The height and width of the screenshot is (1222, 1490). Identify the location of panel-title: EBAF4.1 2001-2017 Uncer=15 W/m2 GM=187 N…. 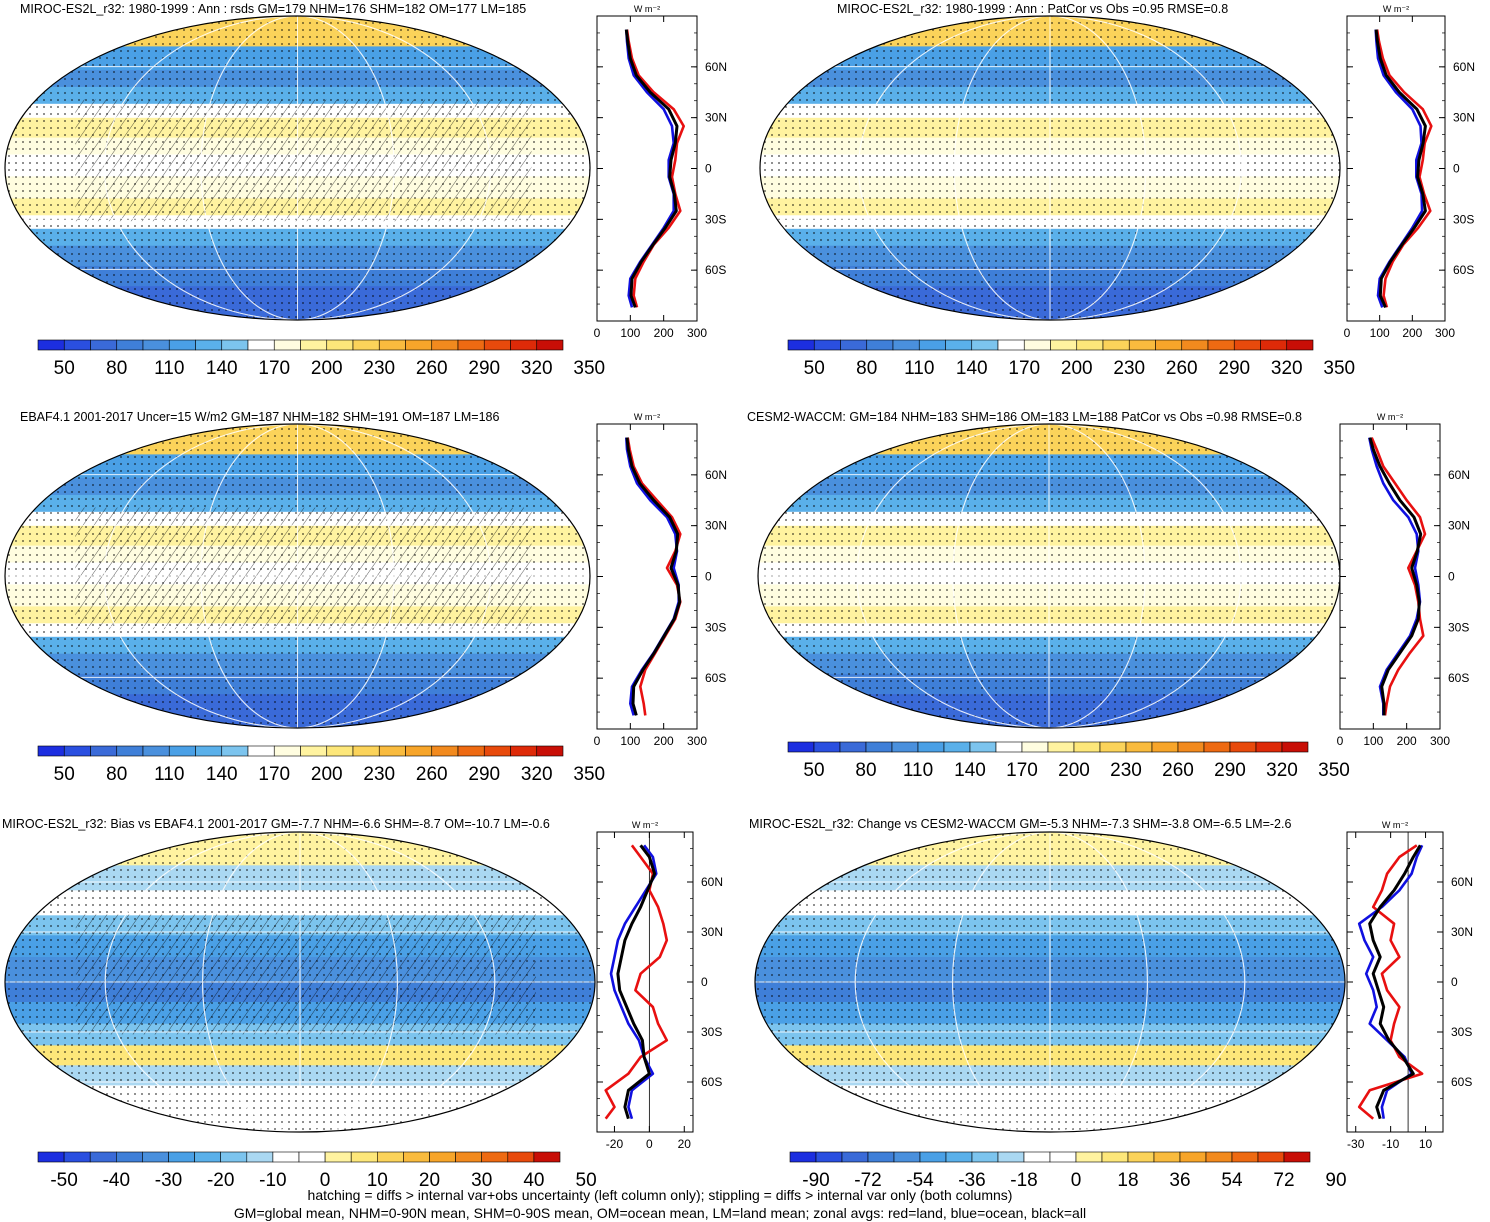
(259, 417).